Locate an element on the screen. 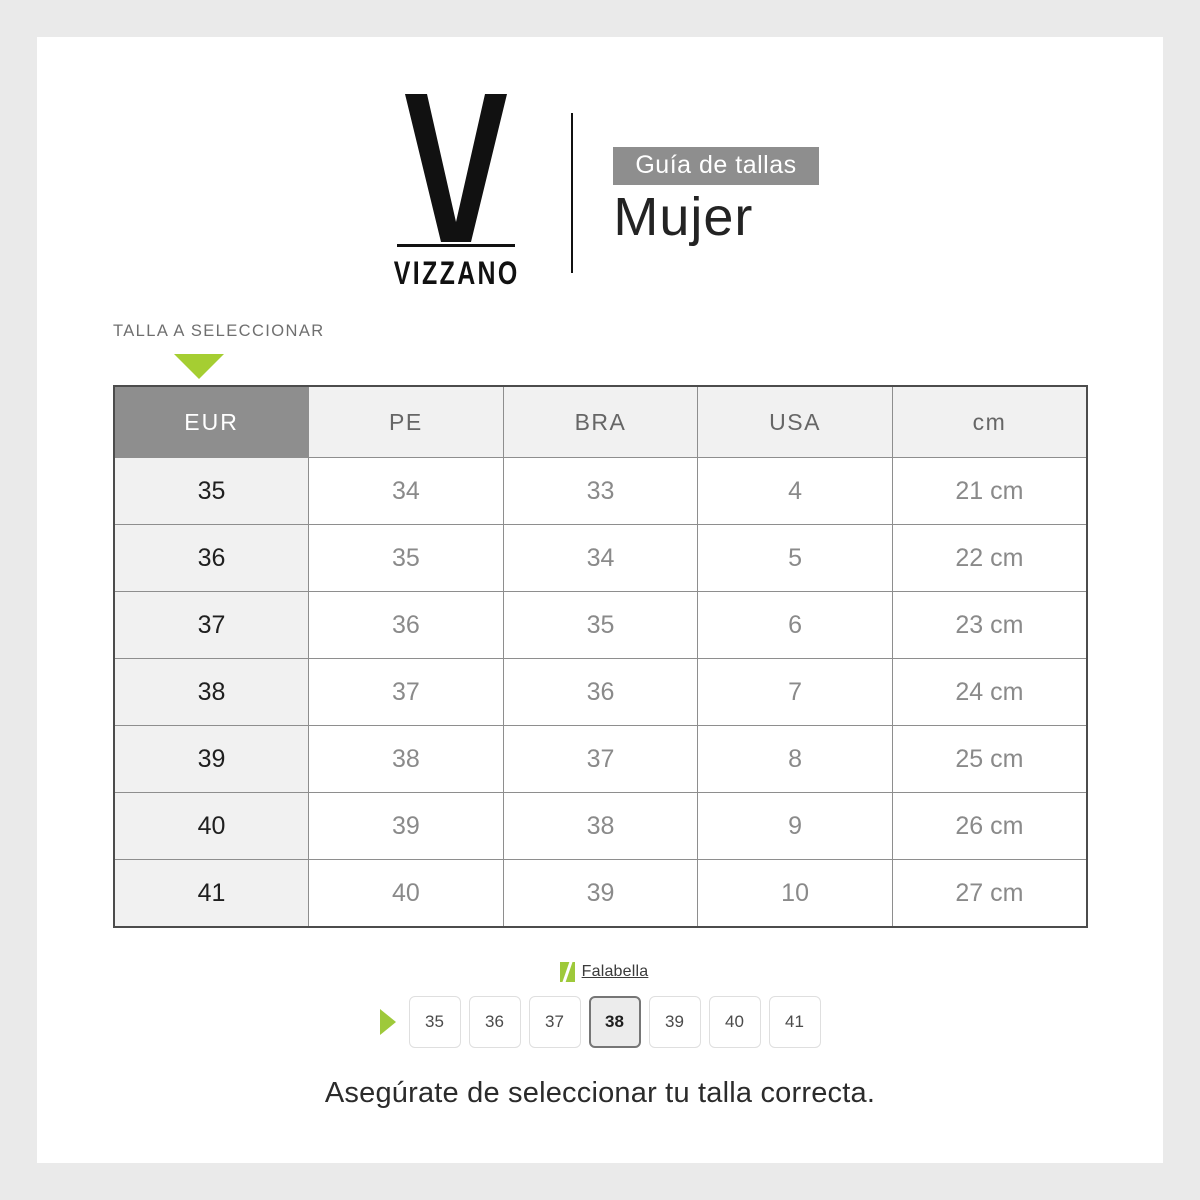  cell-bra: 37 is located at coordinates (600, 759).